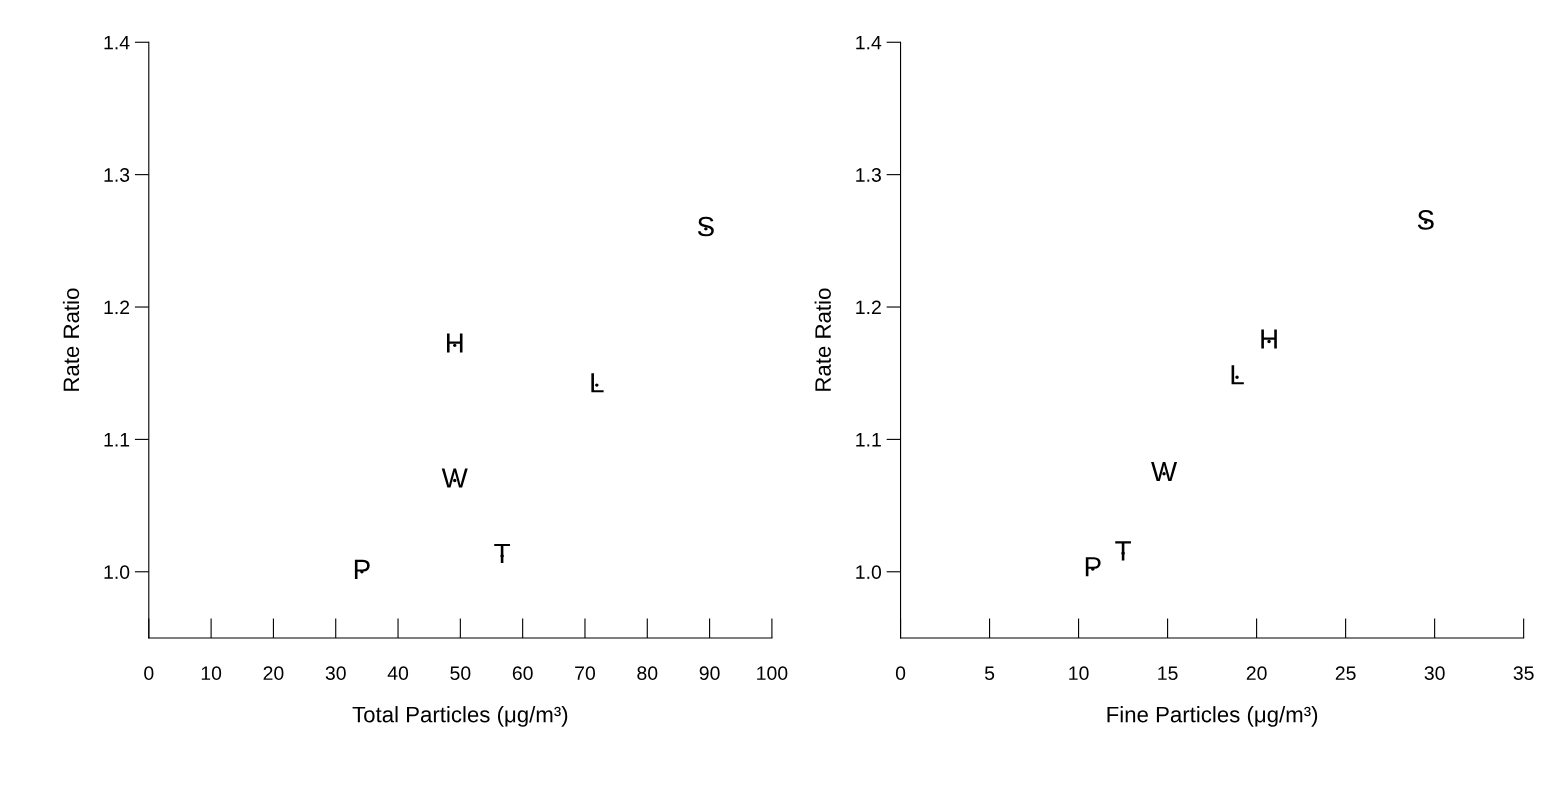  What do you see at coordinates (460, 716) in the screenshot?
I see `x-axis-title: Total Particles (μg/m³)` at bounding box center [460, 716].